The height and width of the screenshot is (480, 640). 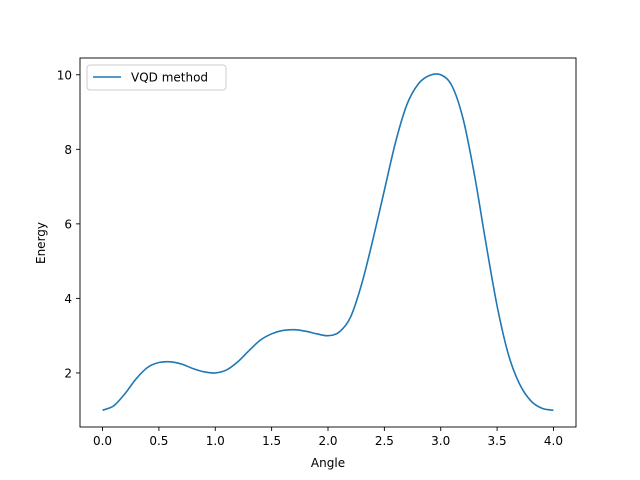 I want to click on y-tick-label: 2, so click(x=68, y=373).